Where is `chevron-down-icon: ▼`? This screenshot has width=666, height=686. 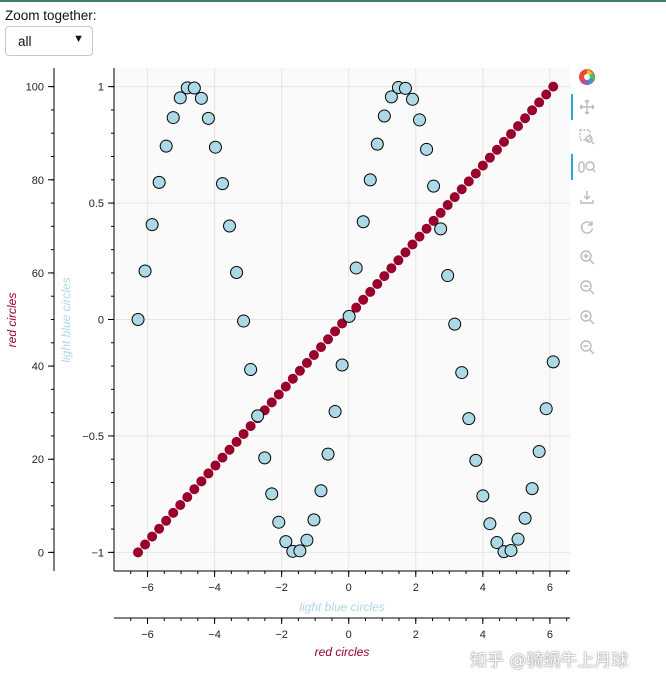 chevron-down-icon: ▼ is located at coordinates (78, 39).